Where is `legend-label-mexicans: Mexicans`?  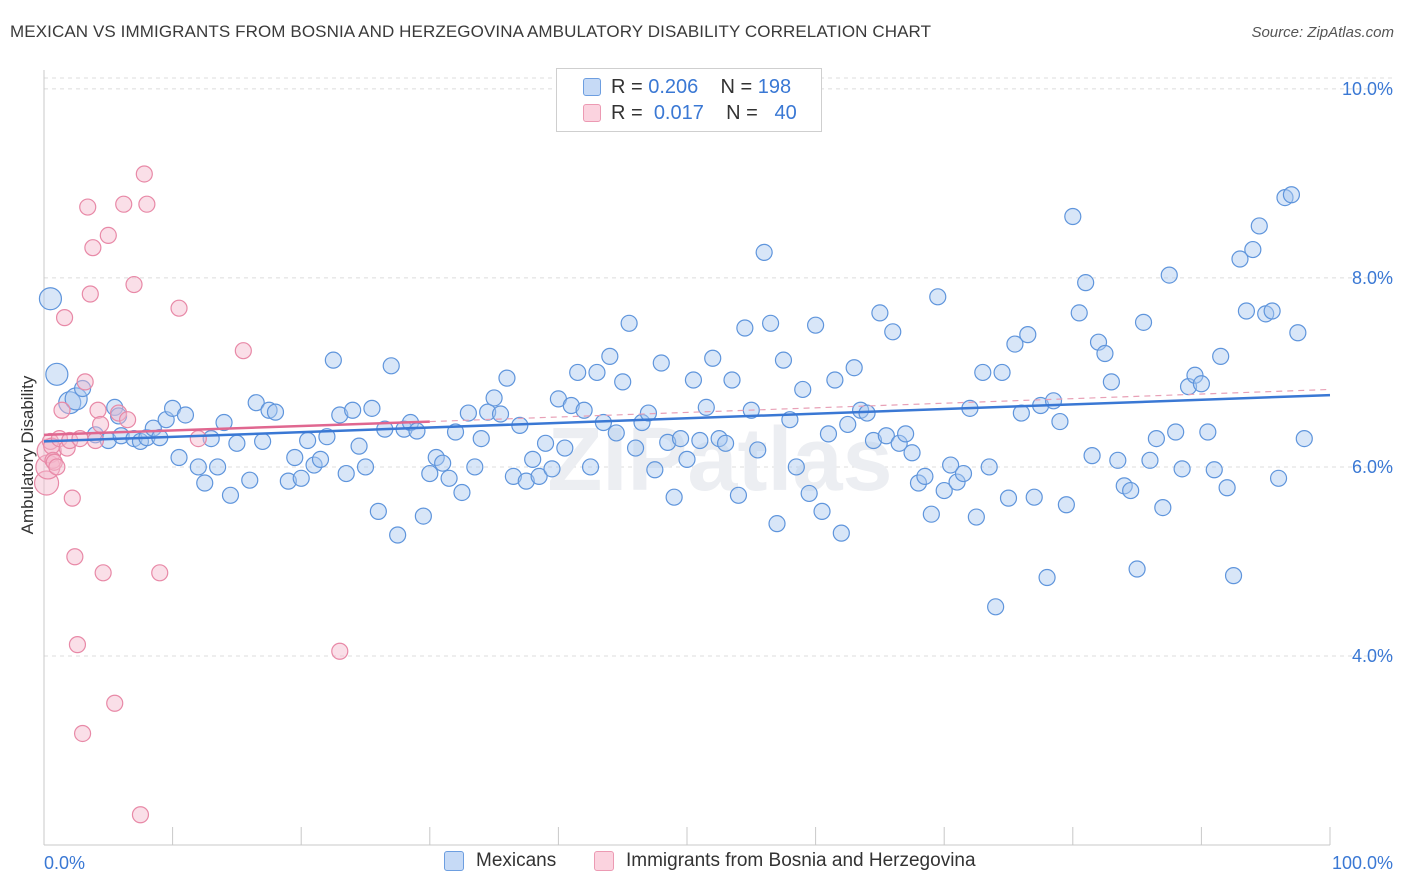
legend-label-mexicans: Mexicans is located at coordinates (516, 860).